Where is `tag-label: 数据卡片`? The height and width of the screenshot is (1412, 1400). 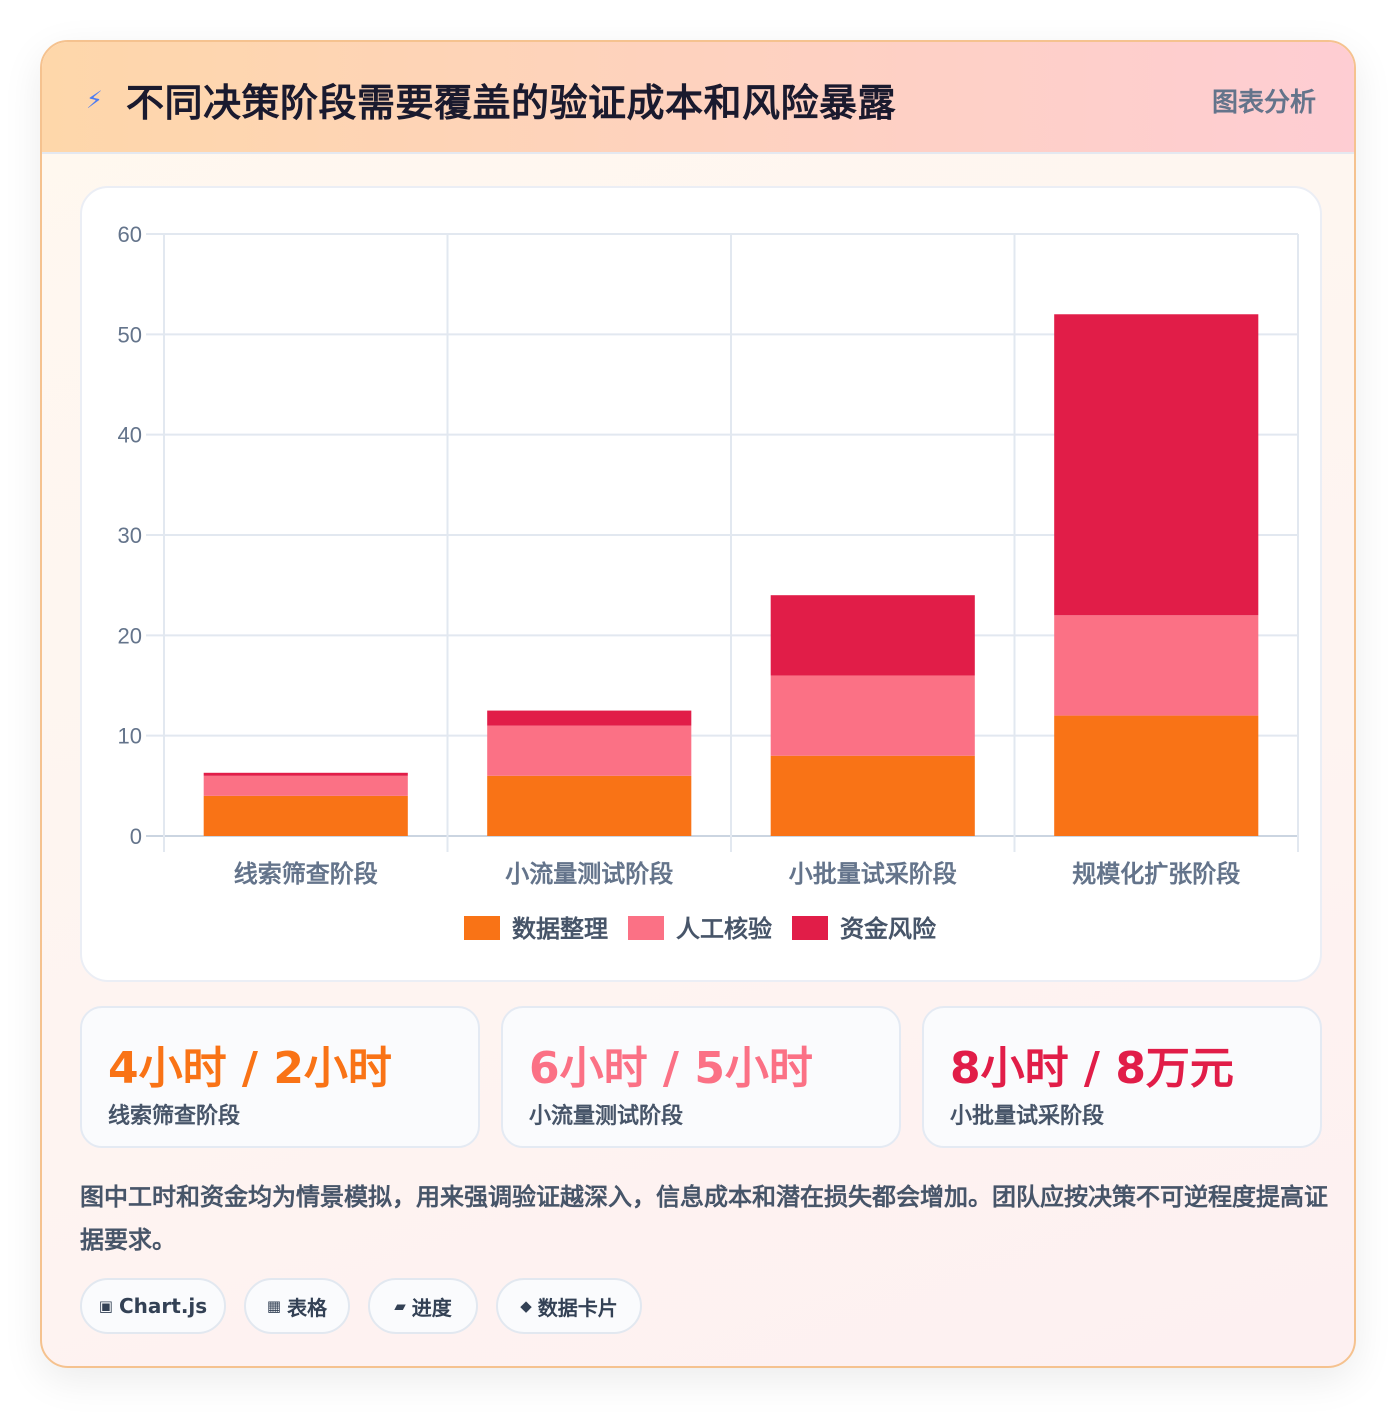 tag-label: 数据卡片 is located at coordinates (577, 1307).